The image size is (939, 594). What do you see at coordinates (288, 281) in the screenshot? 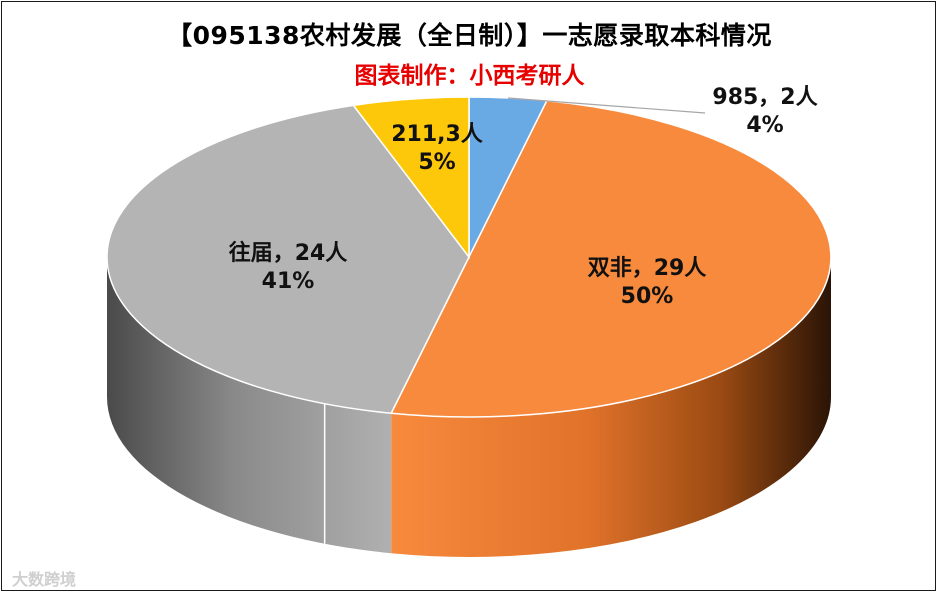
I see `label-wangjie-percent: 41%` at bounding box center [288, 281].